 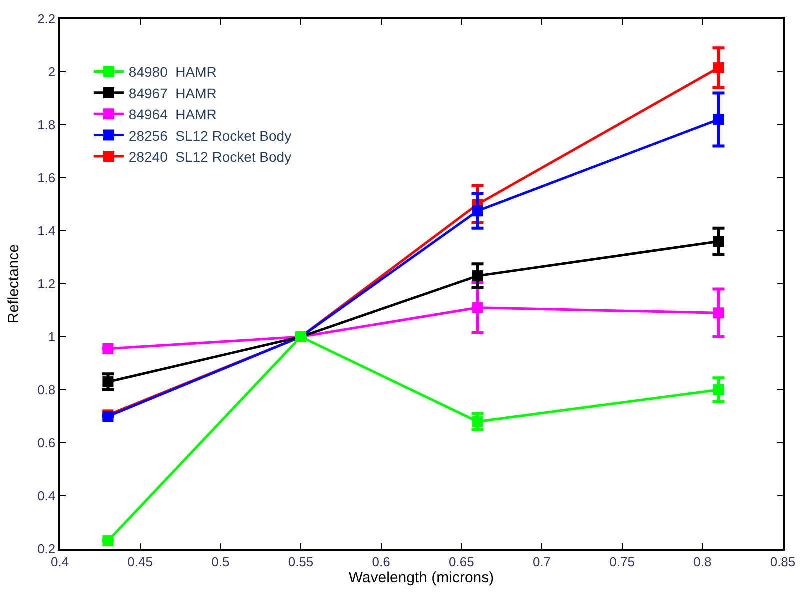 I want to click on y-axis-title: Reflectance, so click(x=13, y=284).